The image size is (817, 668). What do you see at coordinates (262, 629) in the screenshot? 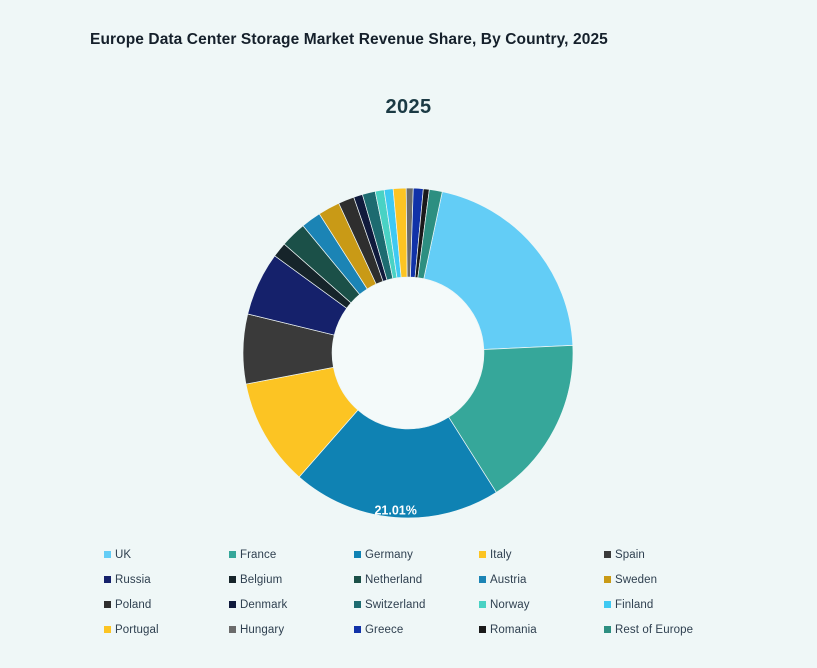
I see `legend-item-label: Hungary` at bounding box center [262, 629].